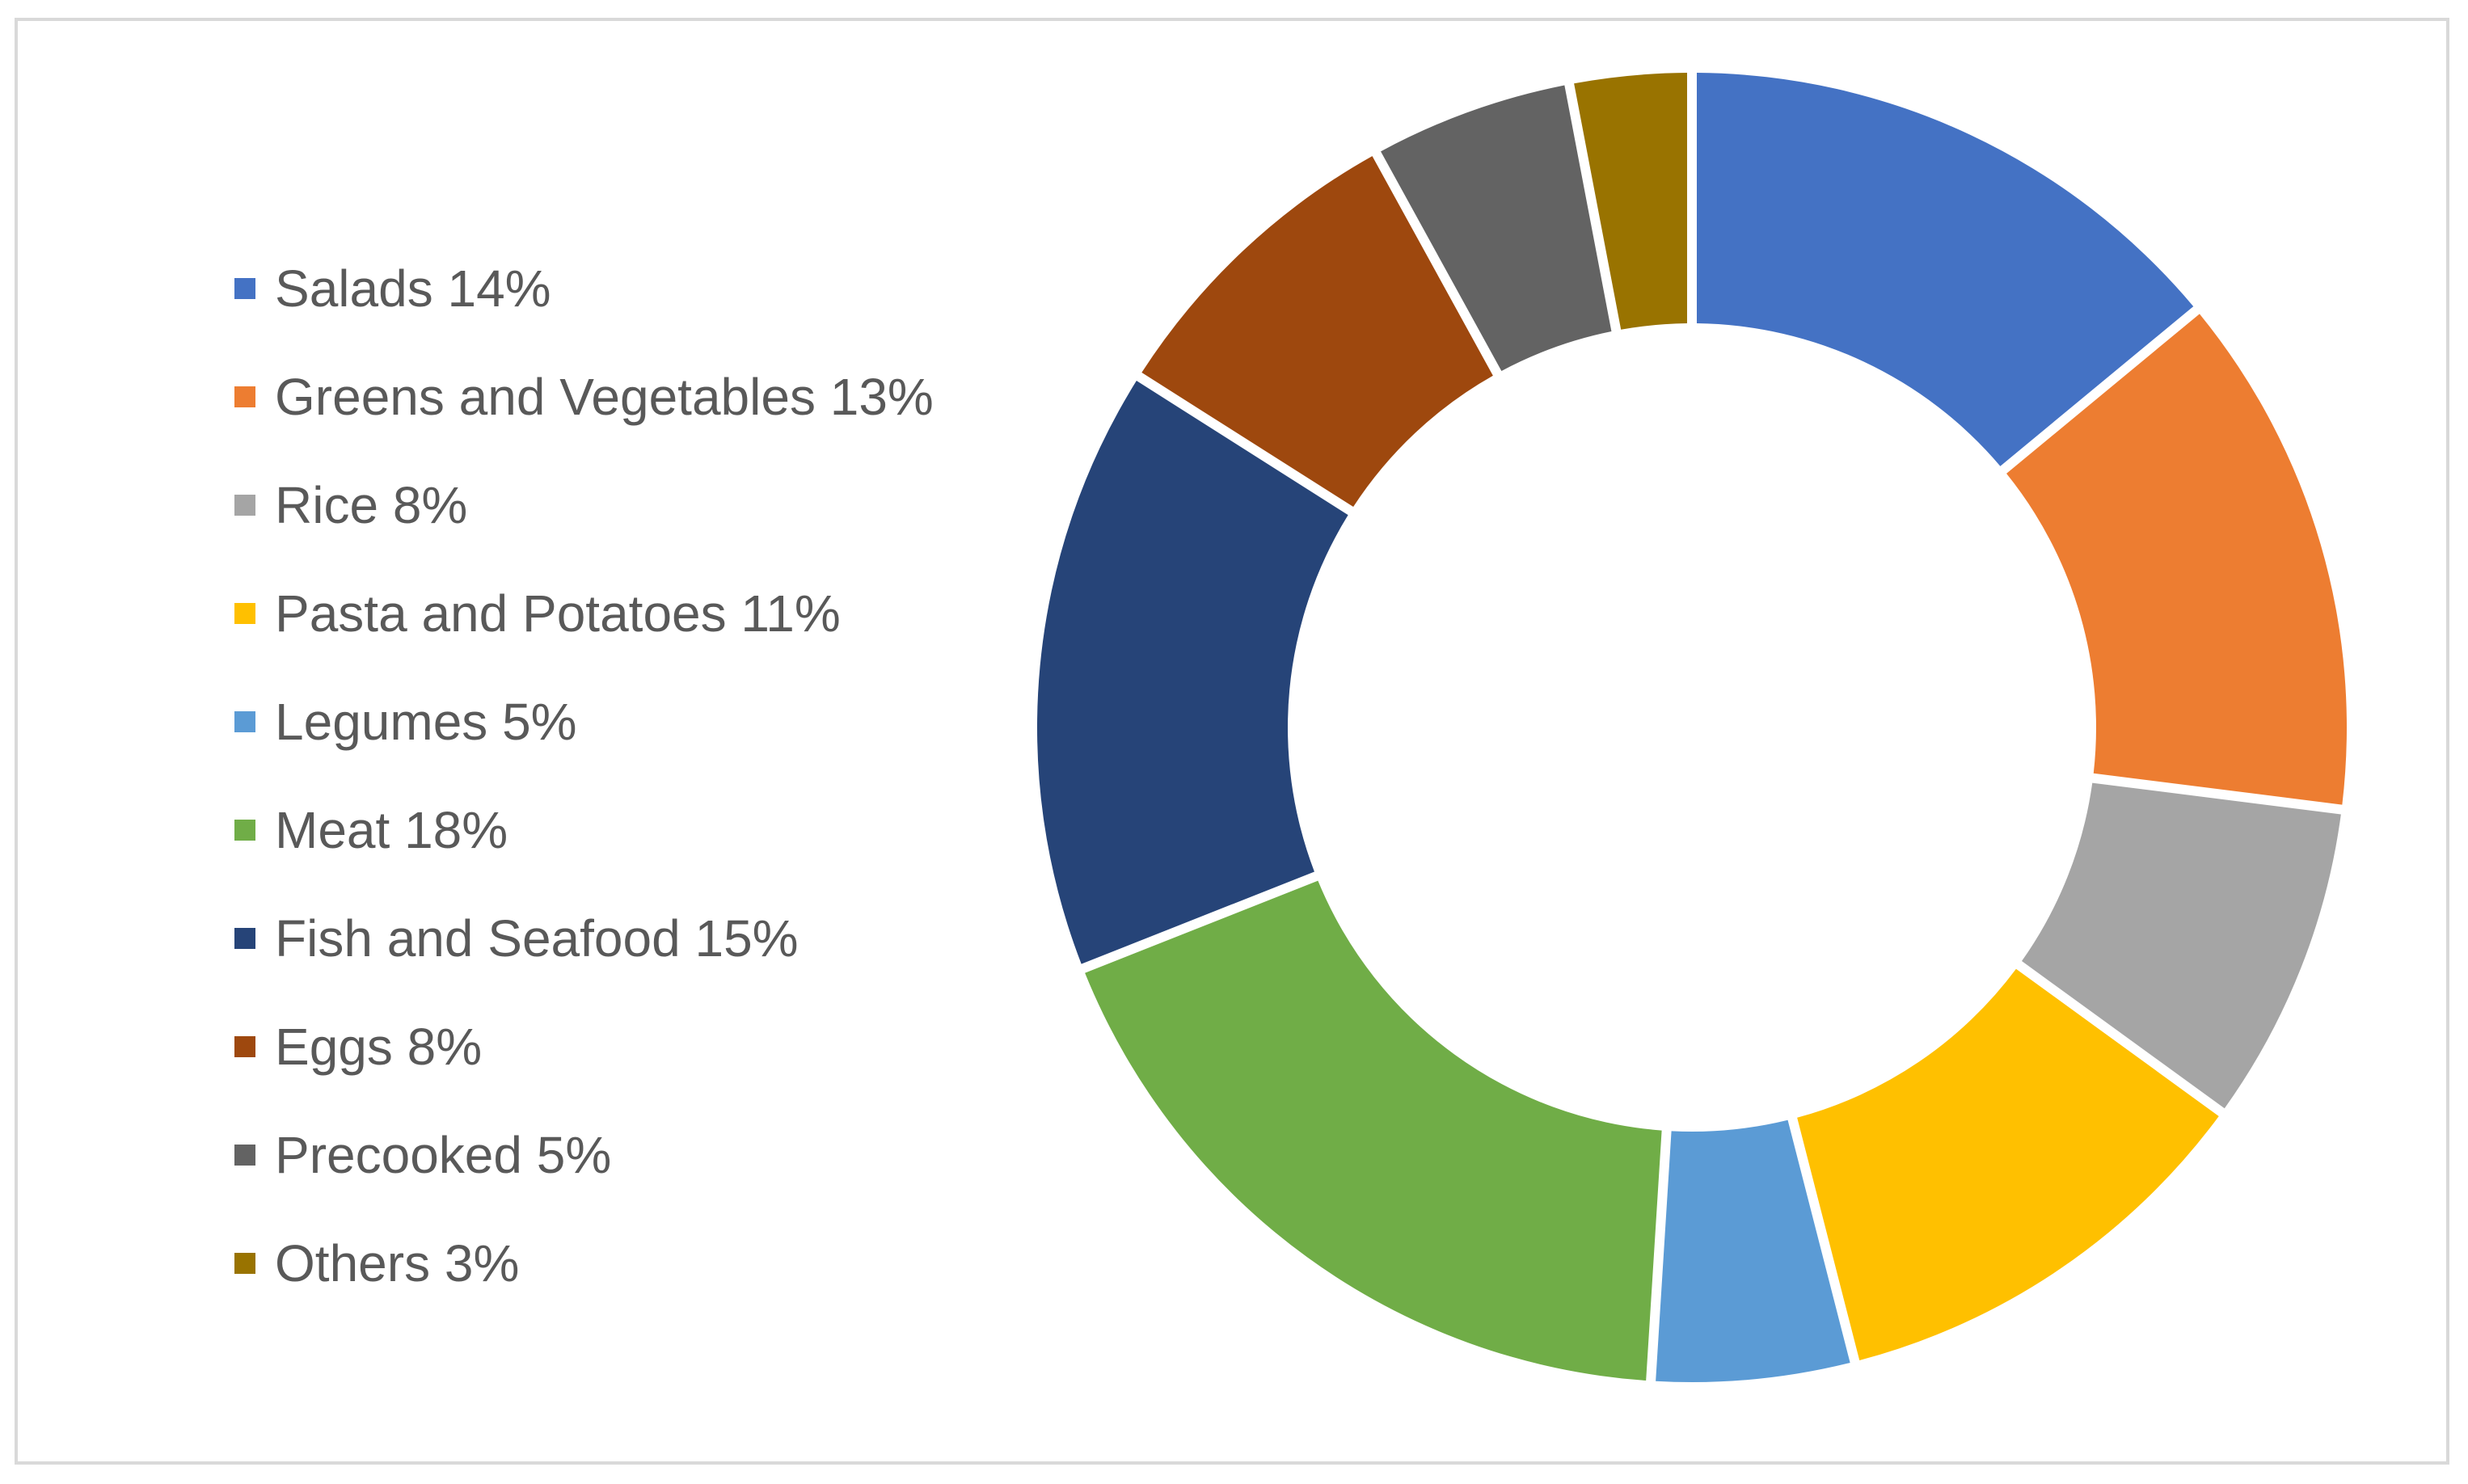  I want to click on legend-label-pasta-and-potatoes: Pasta and Potatoes 11%, so click(558, 613).